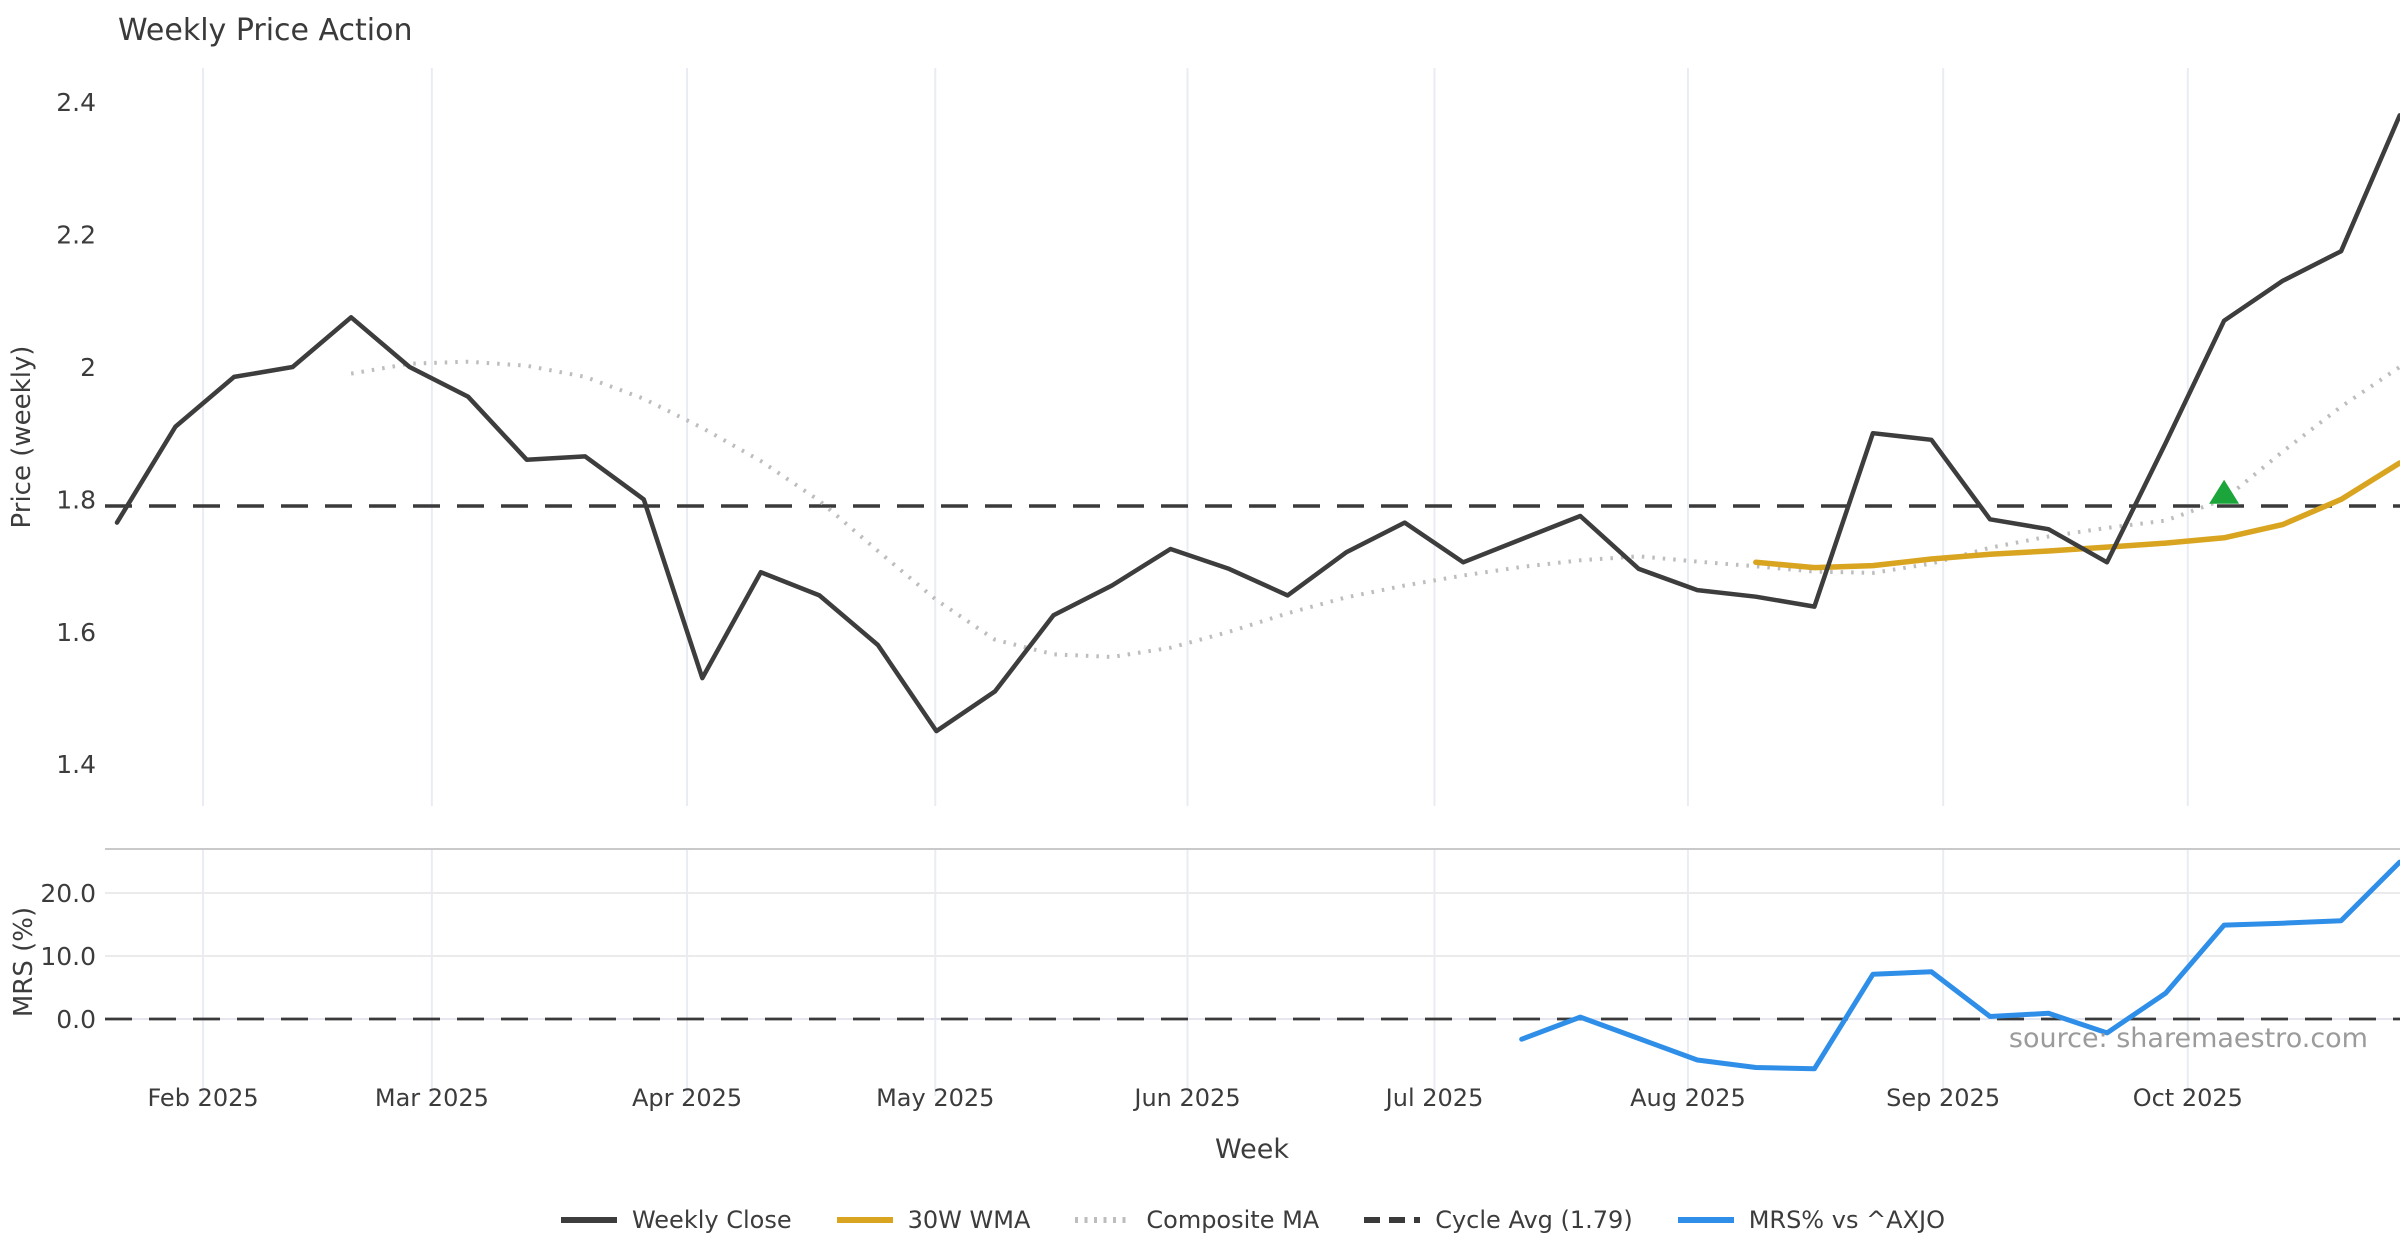 The width and height of the screenshot is (2400, 1260). What do you see at coordinates (1392, 1220) in the screenshot?
I see `legend-swatch-dashed-icon` at bounding box center [1392, 1220].